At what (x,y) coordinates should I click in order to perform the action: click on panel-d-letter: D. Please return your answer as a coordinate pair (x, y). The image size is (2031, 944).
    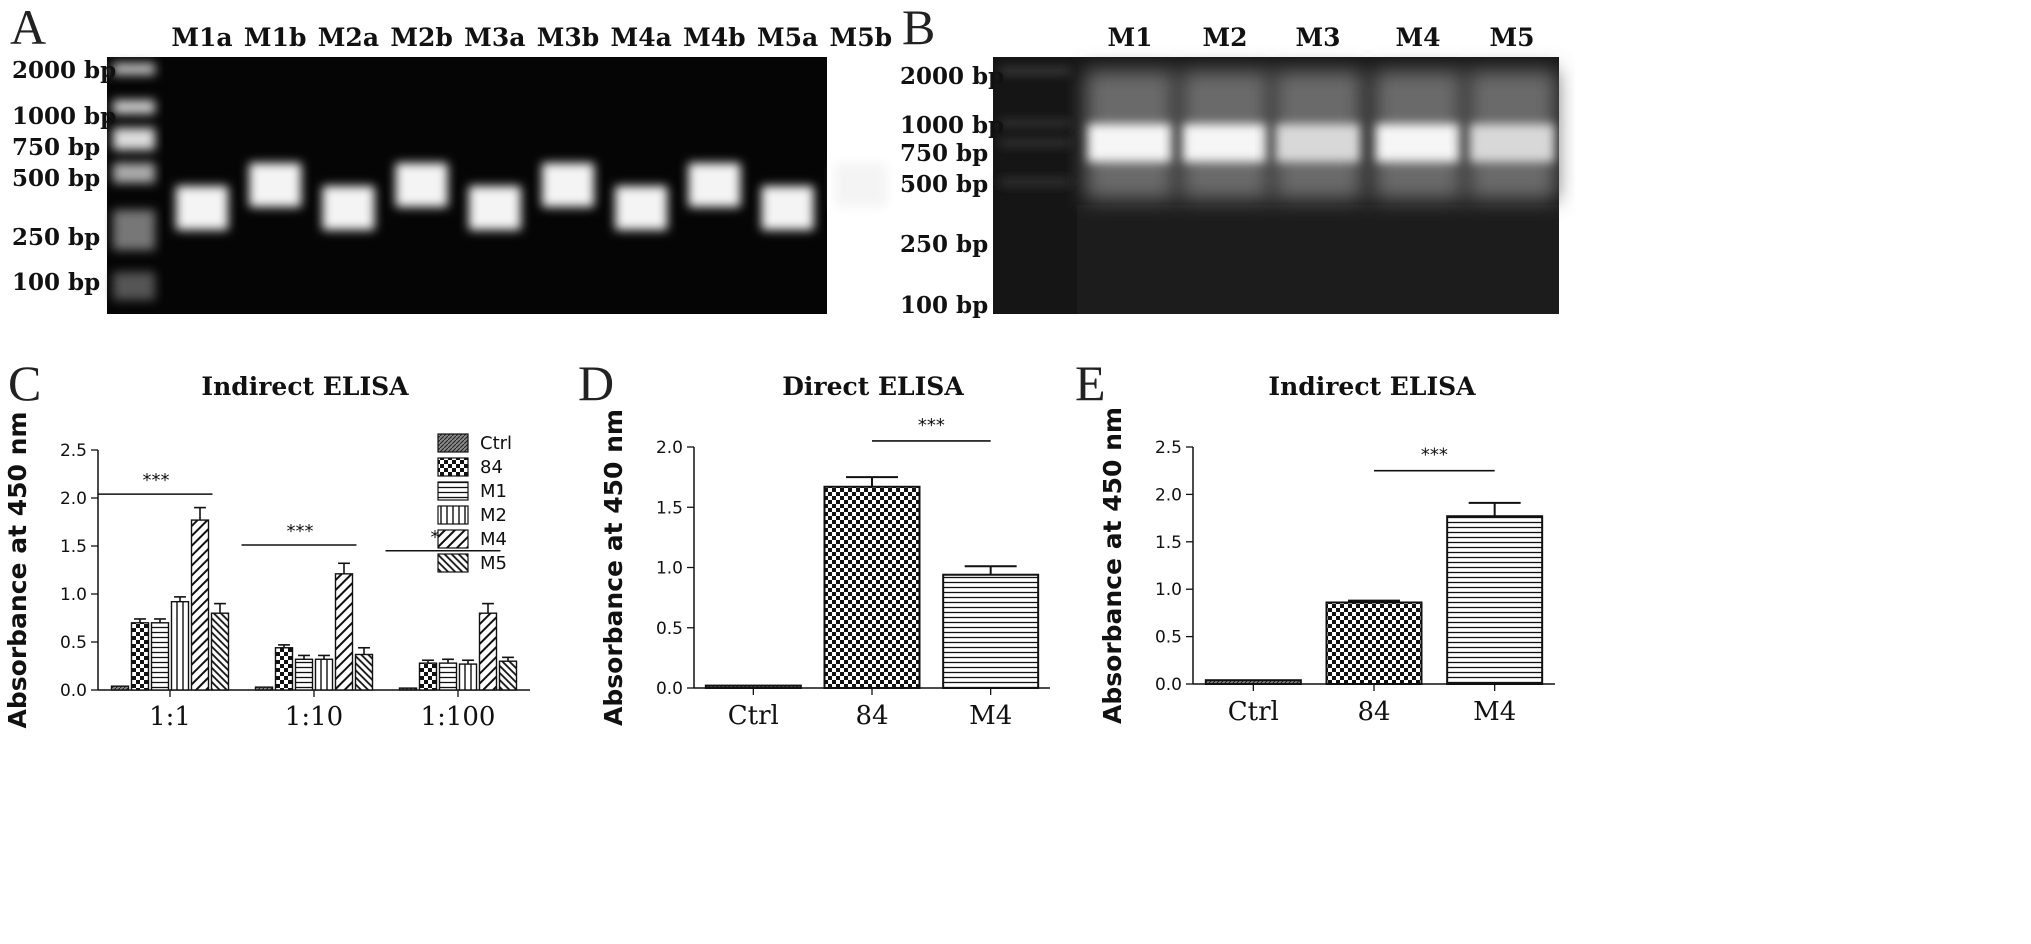
    Looking at the image, I should click on (596, 383).